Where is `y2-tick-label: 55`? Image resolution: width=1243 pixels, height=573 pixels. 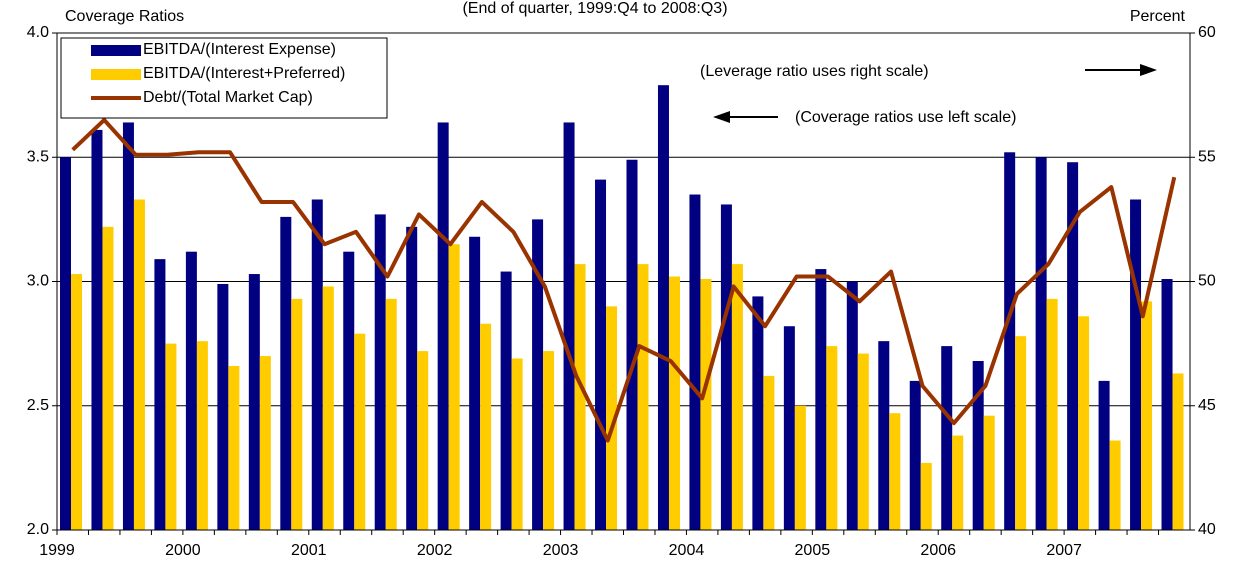 y2-tick-label: 55 is located at coordinates (1207, 156).